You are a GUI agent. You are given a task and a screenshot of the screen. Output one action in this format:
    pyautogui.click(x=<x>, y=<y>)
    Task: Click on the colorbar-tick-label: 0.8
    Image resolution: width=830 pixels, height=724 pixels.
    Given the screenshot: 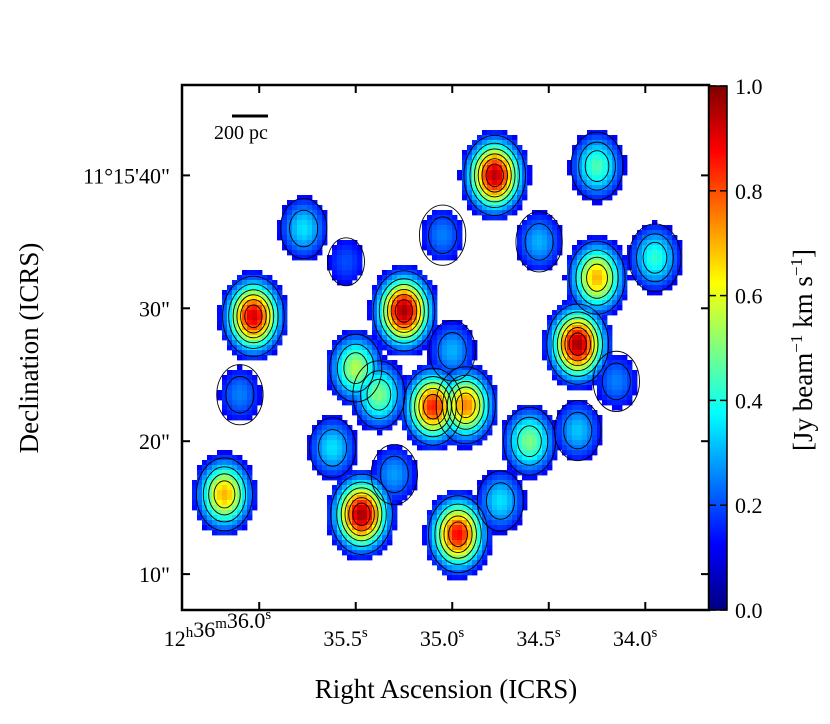 What is the action you would take?
    pyautogui.click(x=749, y=191)
    